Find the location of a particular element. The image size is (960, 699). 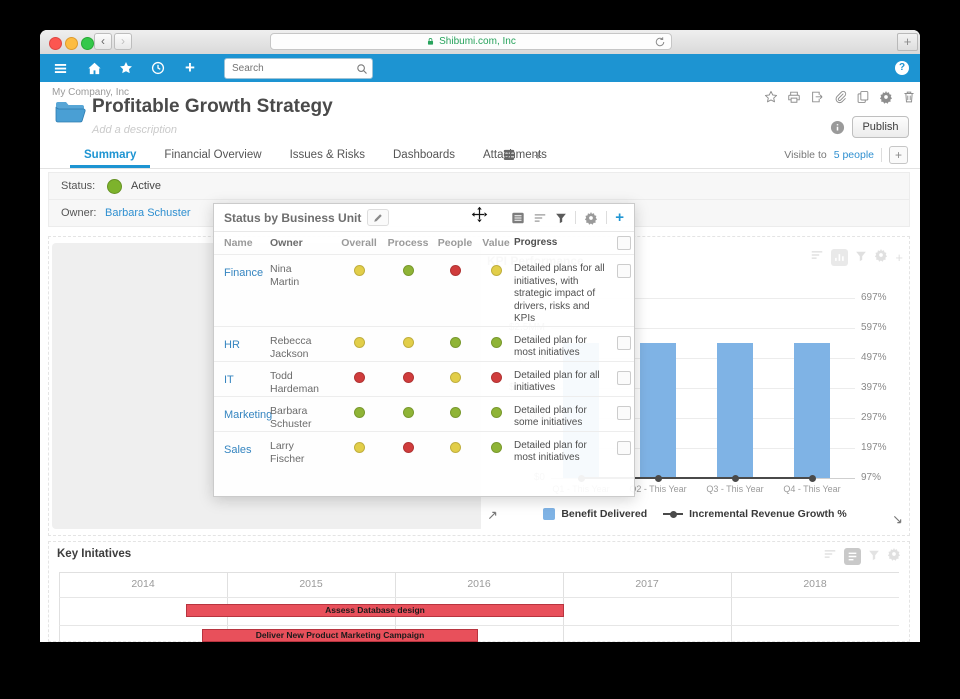

cell-owner: Nina Martin is located at coordinates (285, 275).